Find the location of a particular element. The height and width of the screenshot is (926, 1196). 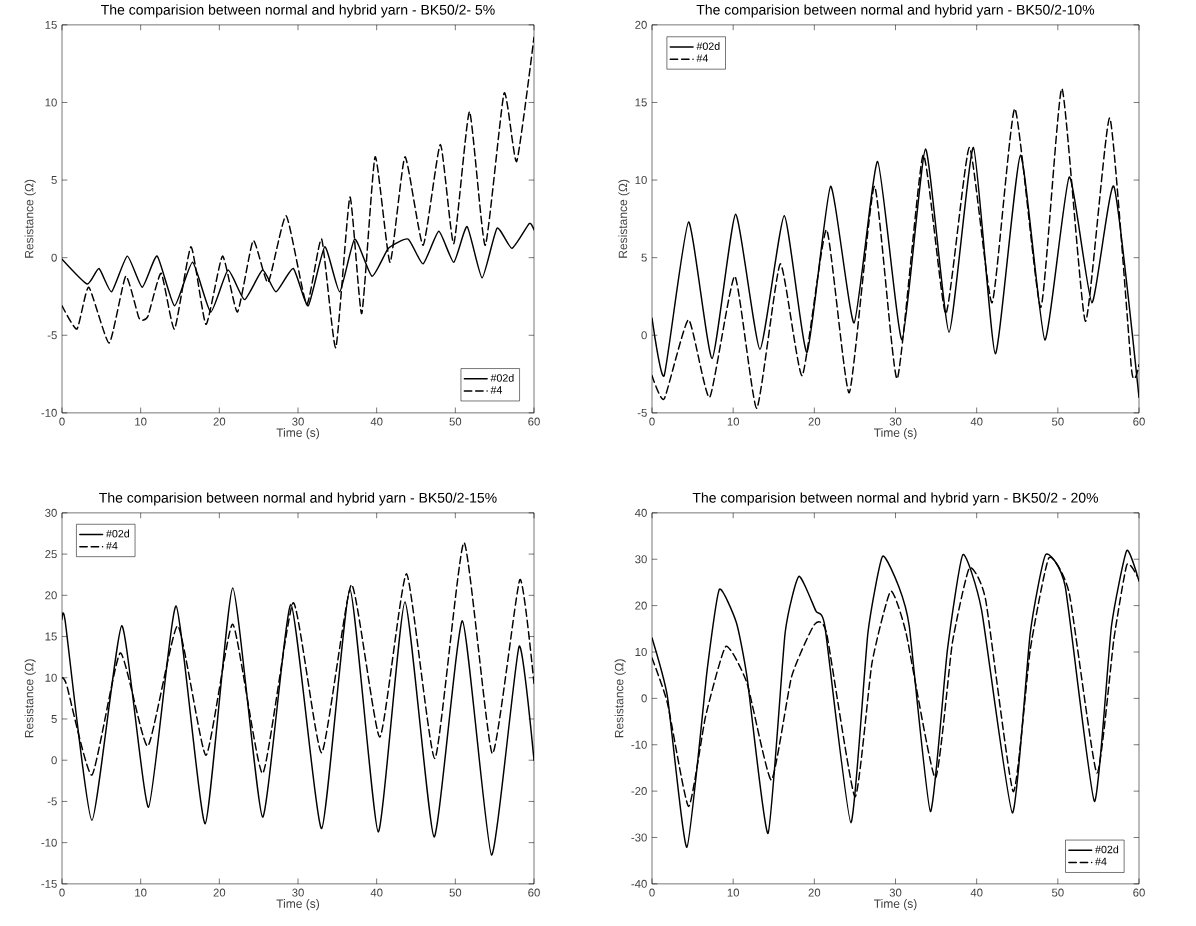

y-tick-label: 25 is located at coordinates (51, 554).